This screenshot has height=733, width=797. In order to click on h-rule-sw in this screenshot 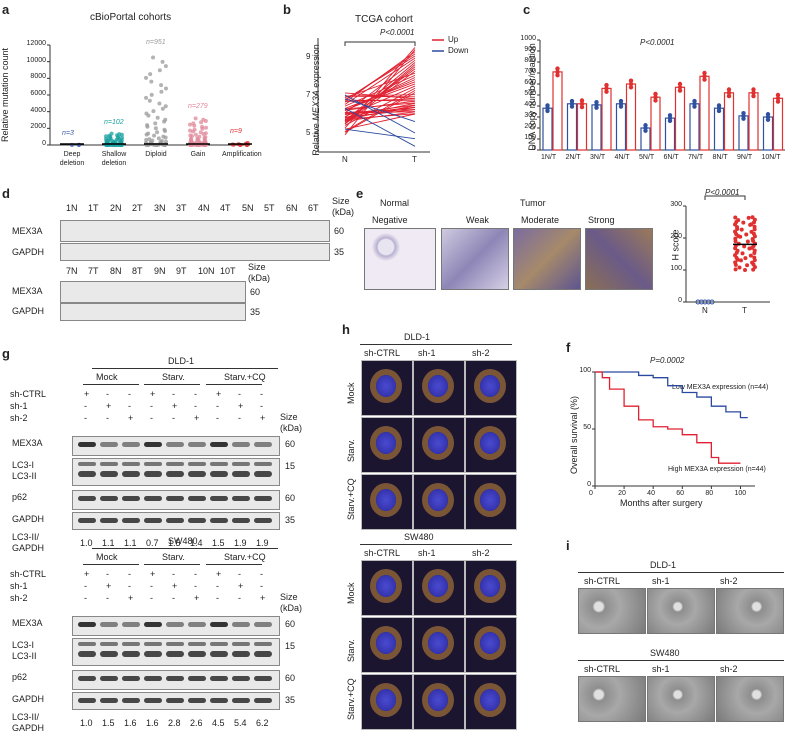, I will do `click(436, 544)`.